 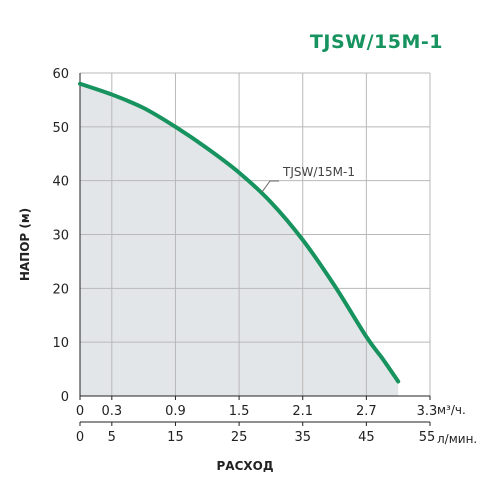 What do you see at coordinates (25, 244) in the screenshot?
I see `y-axis-title: НАПОР (м)` at bounding box center [25, 244].